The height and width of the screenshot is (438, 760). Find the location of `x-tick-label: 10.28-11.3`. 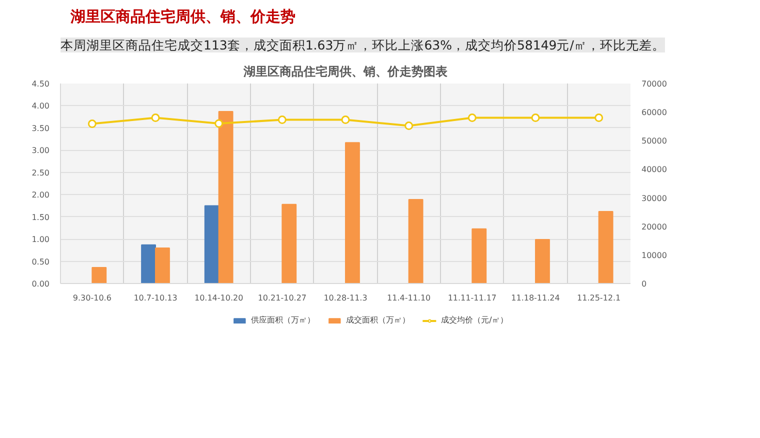

x-tick-label: 10.28-11.3 is located at coordinates (346, 298).